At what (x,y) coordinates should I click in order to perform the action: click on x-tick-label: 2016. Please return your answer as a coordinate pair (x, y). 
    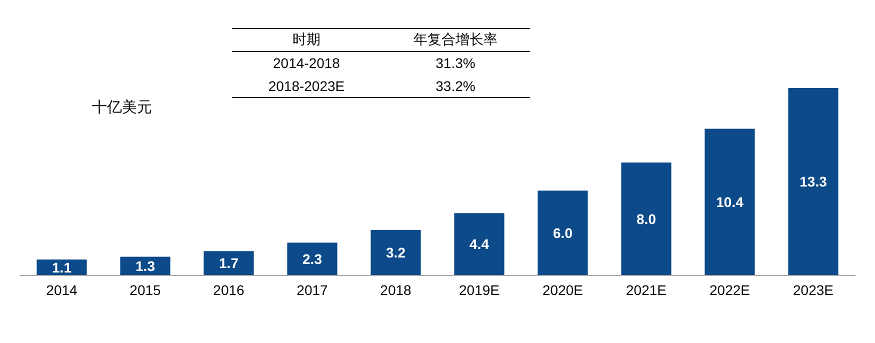
    Looking at the image, I should click on (229, 290).